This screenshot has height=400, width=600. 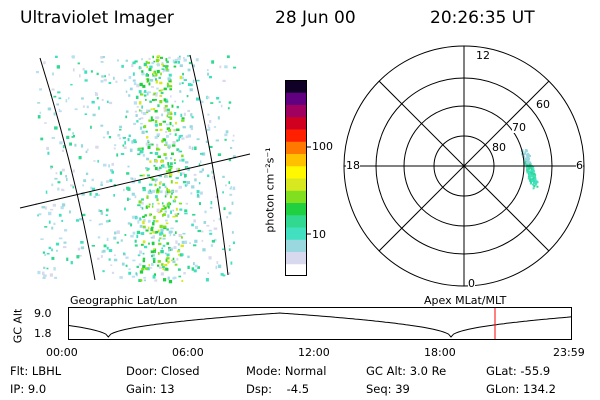 What do you see at coordinates (569, 352) in the screenshot?
I see `altitude-x-tick-4: 23:59` at bounding box center [569, 352].